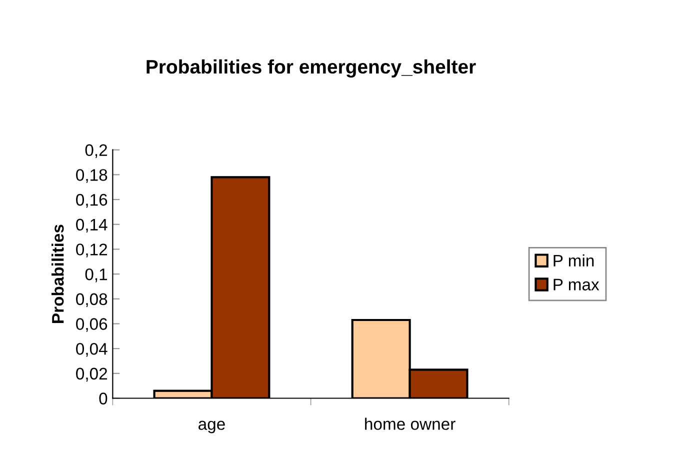 This screenshot has width=683, height=450. What do you see at coordinates (92, 349) in the screenshot?
I see `y-tick-label: 0,04` at bounding box center [92, 349].